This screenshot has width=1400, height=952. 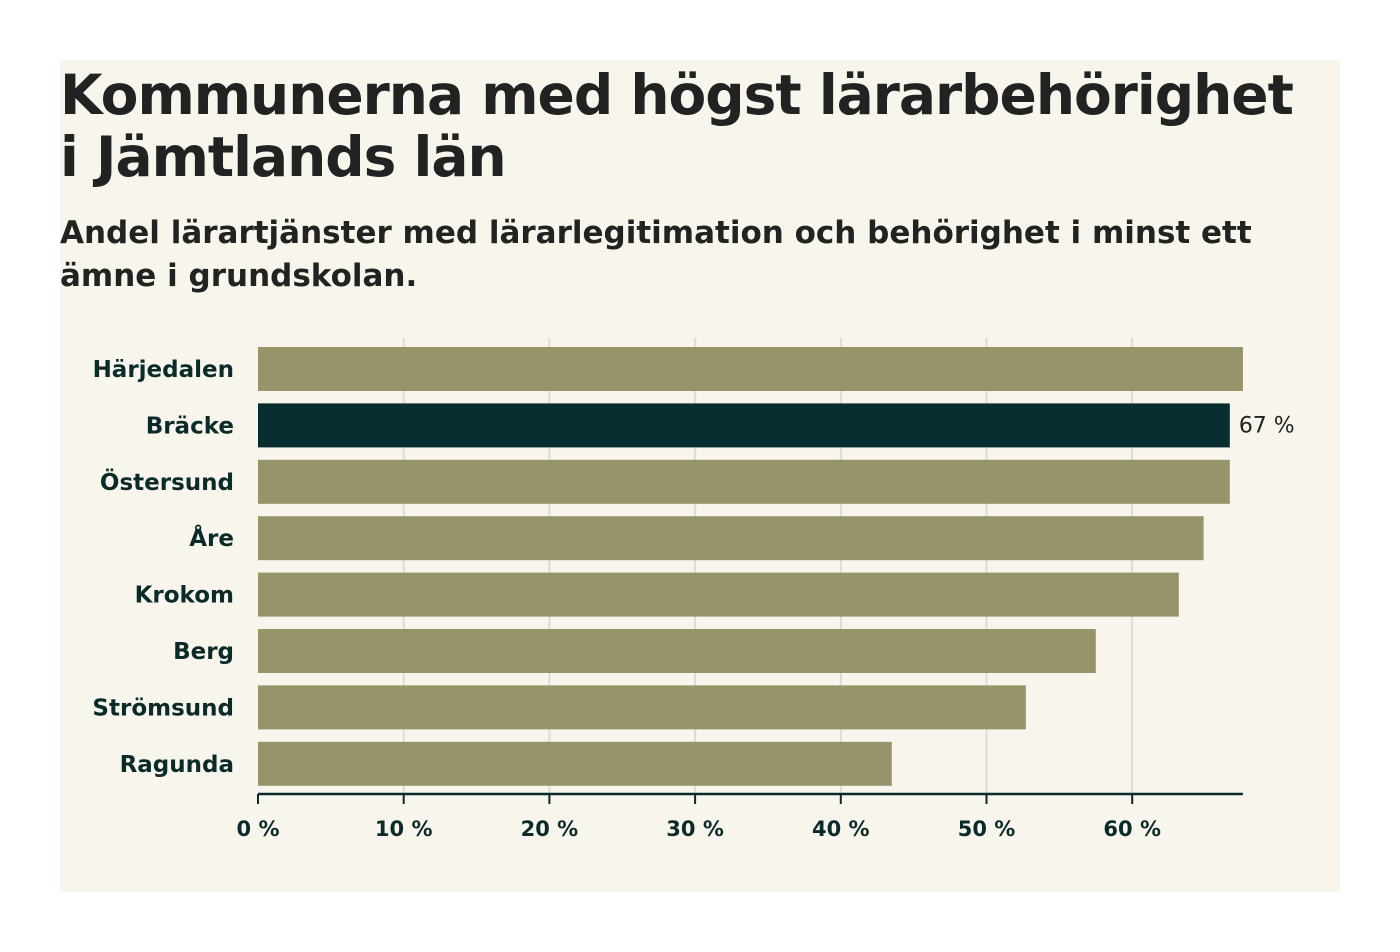 What do you see at coordinates (167, 482) in the screenshot?
I see `category-label-ostersund: Östersund` at bounding box center [167, 482].